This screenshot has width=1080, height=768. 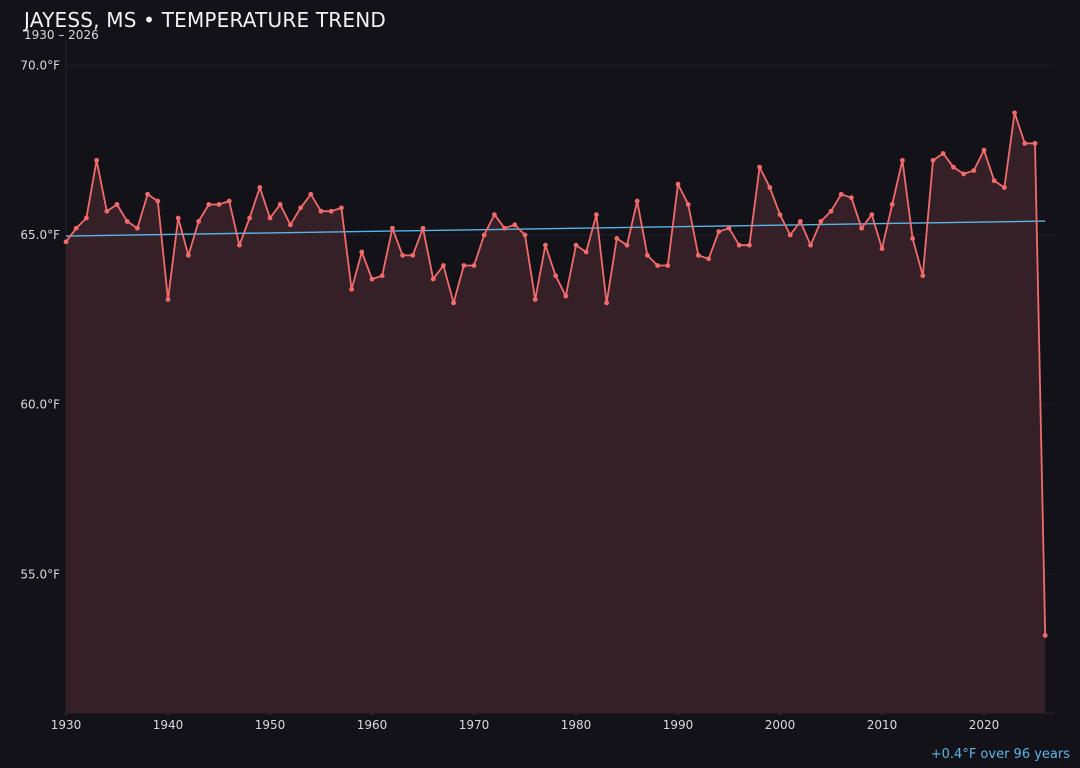 What do you see at coordinates (209, 204) in the screenshot?
I see `data-point-1944` at bounding box center [209, 204].